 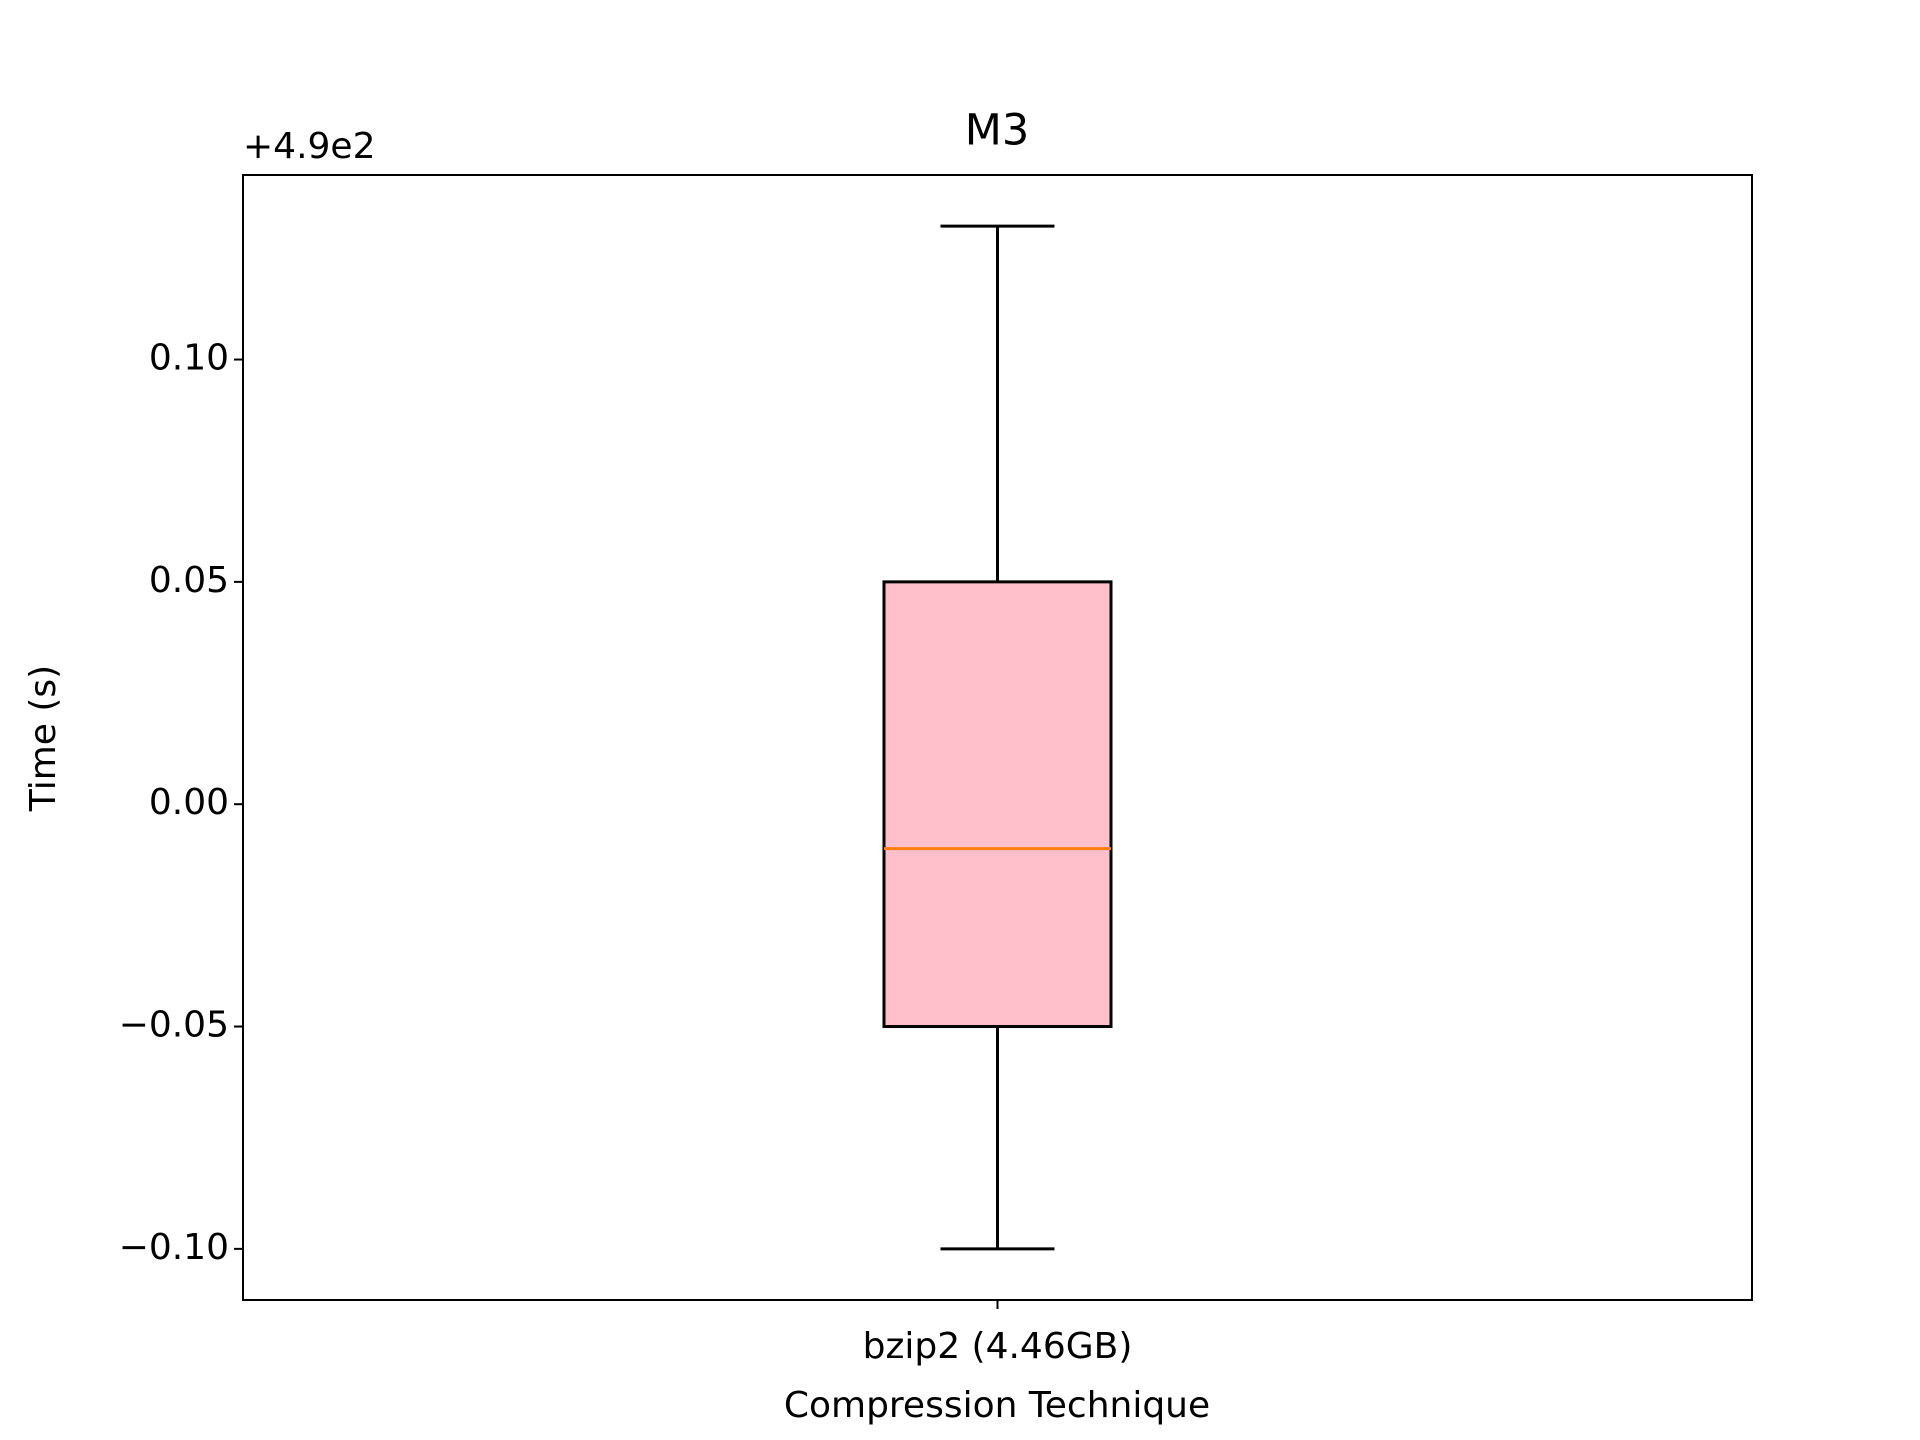 What do you see at coordinates (998, 1346) in the screenshot?
I see `x-tick-label: bzip2 (4.46GB)` at bounding box center [998, 1346].